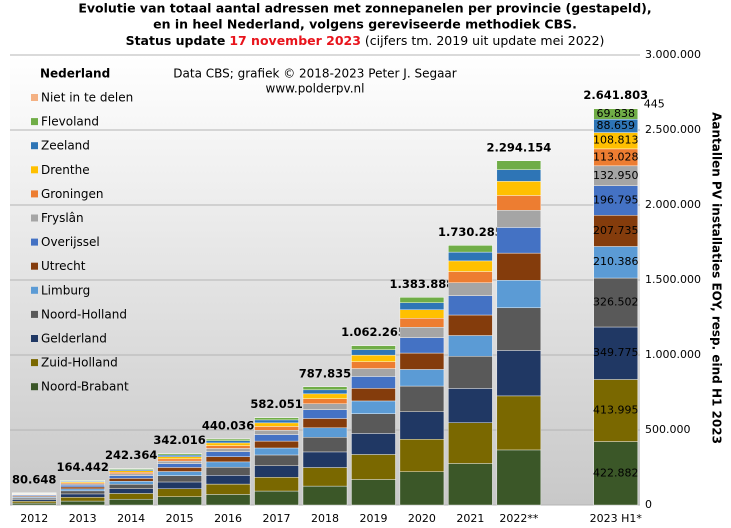 The height and width of the screenshot is (528, 731). Describe the element at coordinates (87, 98) in the screenshot. I see `legend-label: Niet in te delen` at that location.